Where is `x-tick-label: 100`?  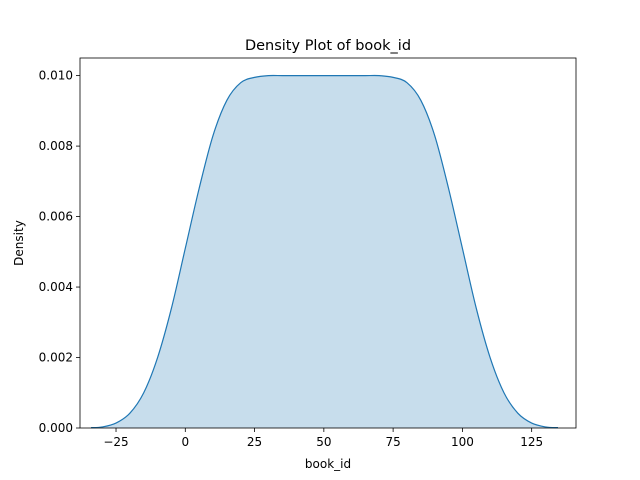
x-tick-label: 100 is located at coordinates (462, 442).